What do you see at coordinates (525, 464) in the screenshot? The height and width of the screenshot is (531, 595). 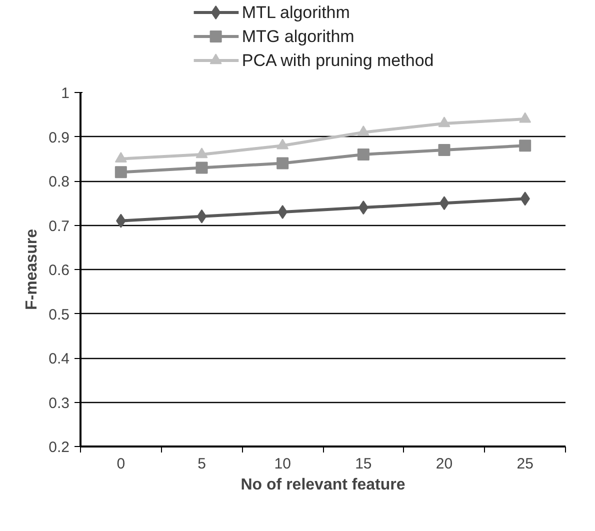 I see `x-tick-label: 25` at bounding box center [525, 464].